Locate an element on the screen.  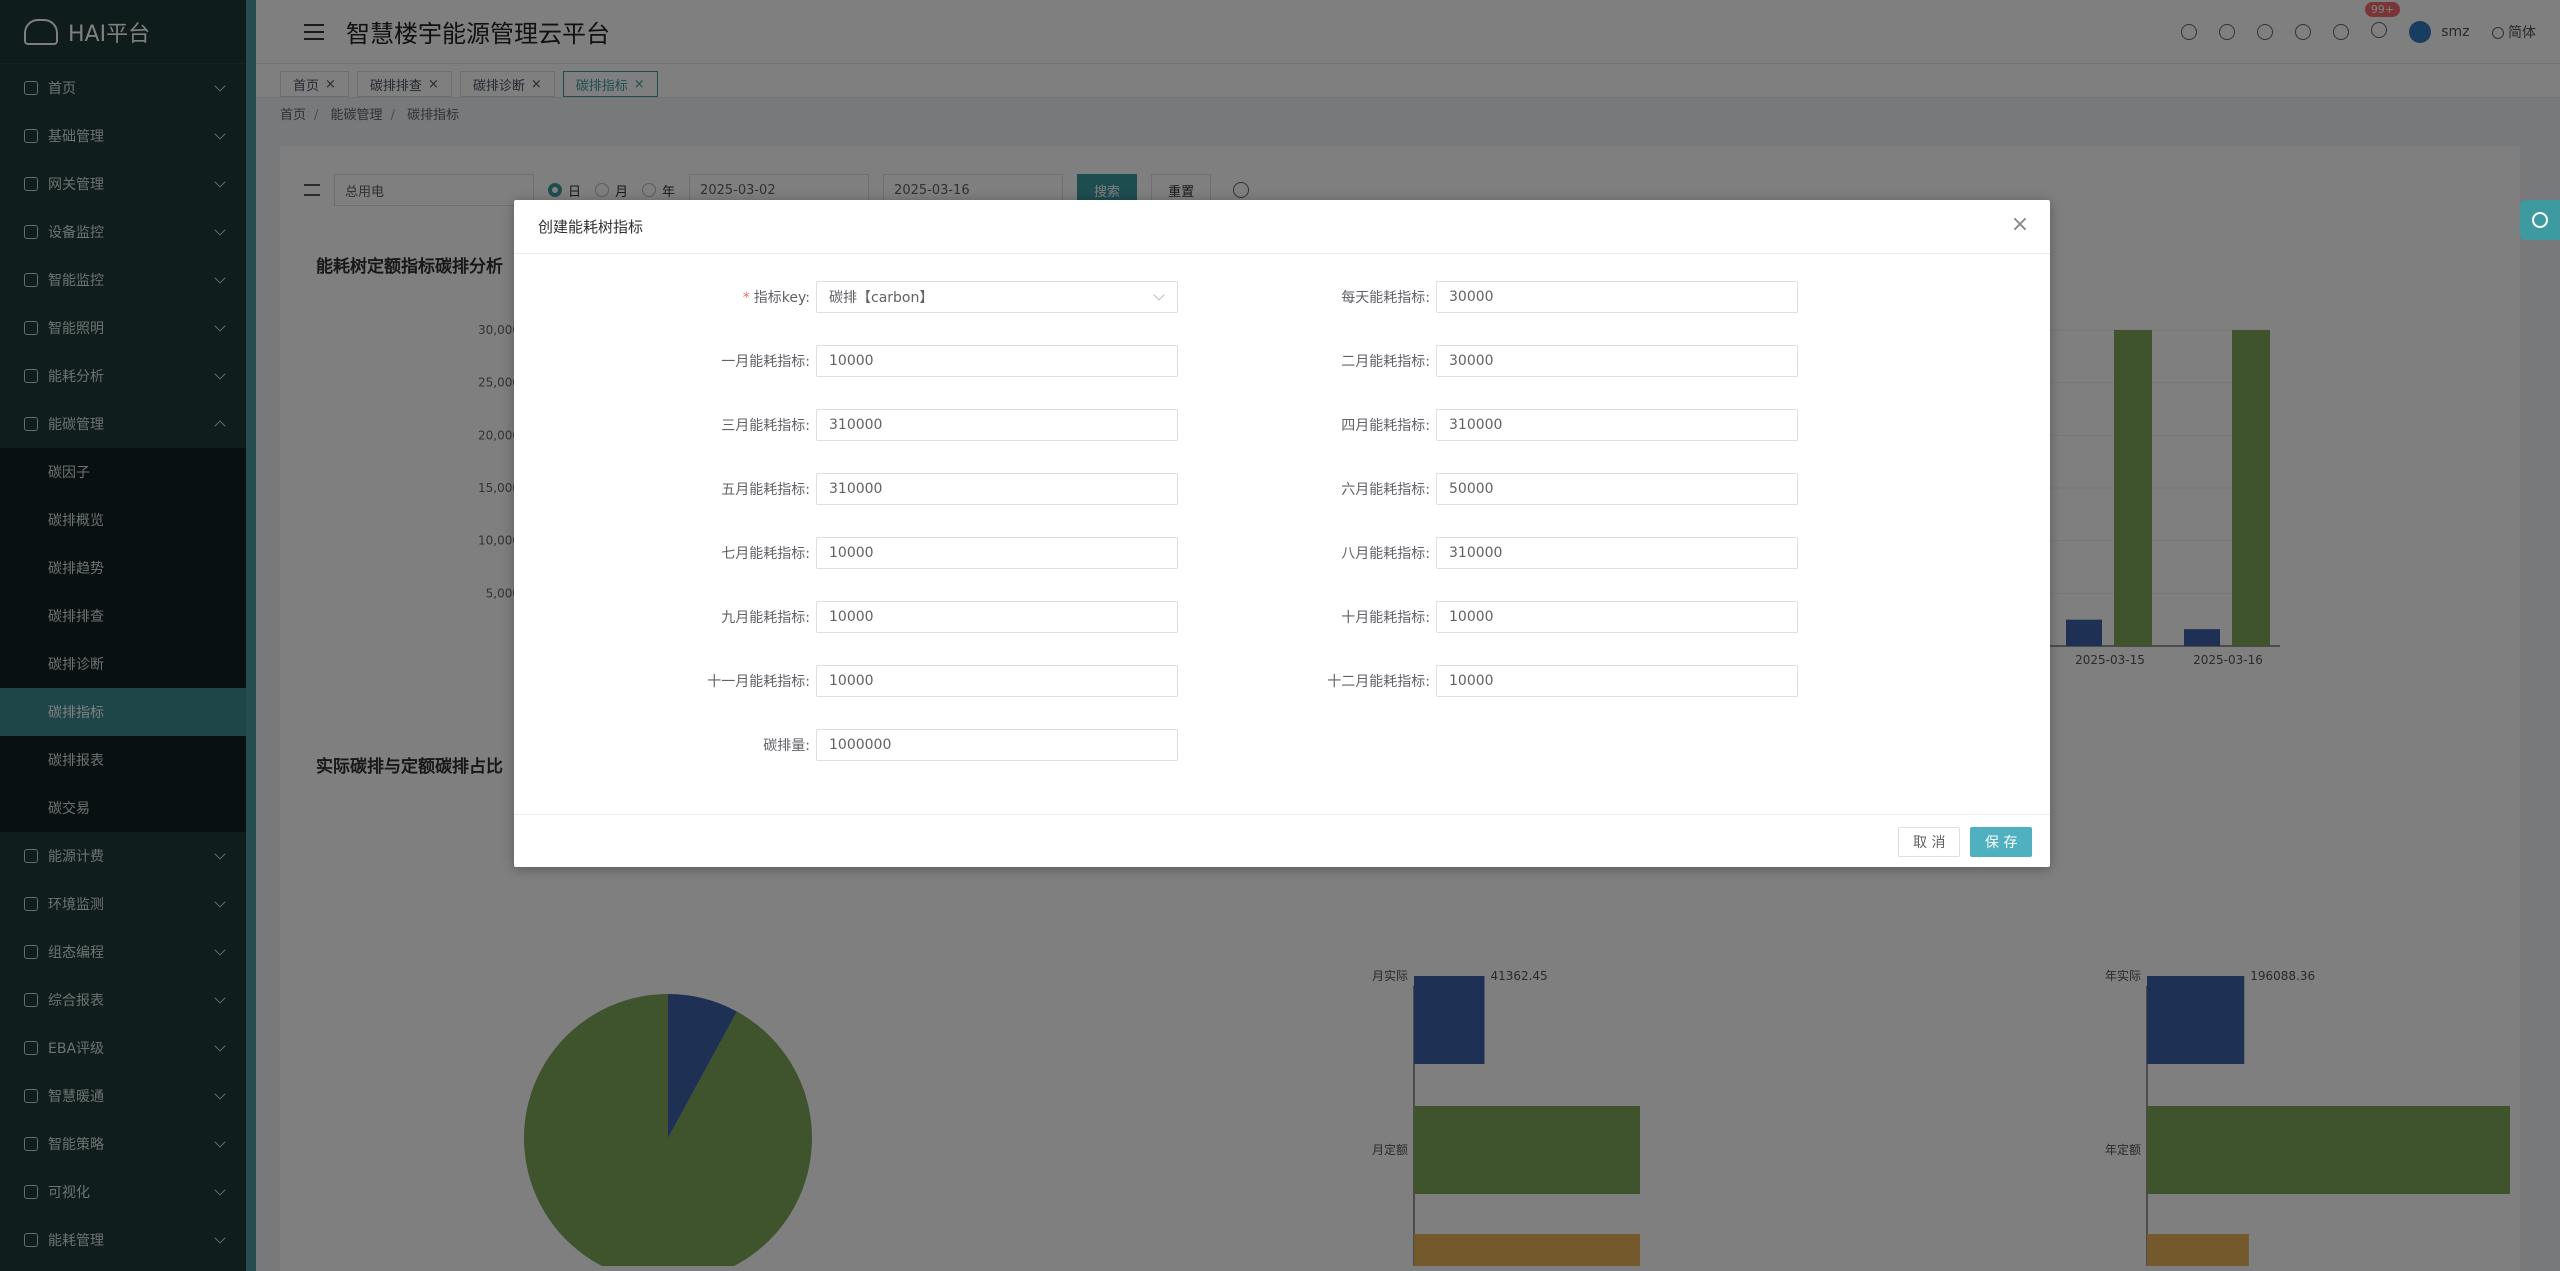
daily-input: 30000 is located at coordinates (1617, 297).